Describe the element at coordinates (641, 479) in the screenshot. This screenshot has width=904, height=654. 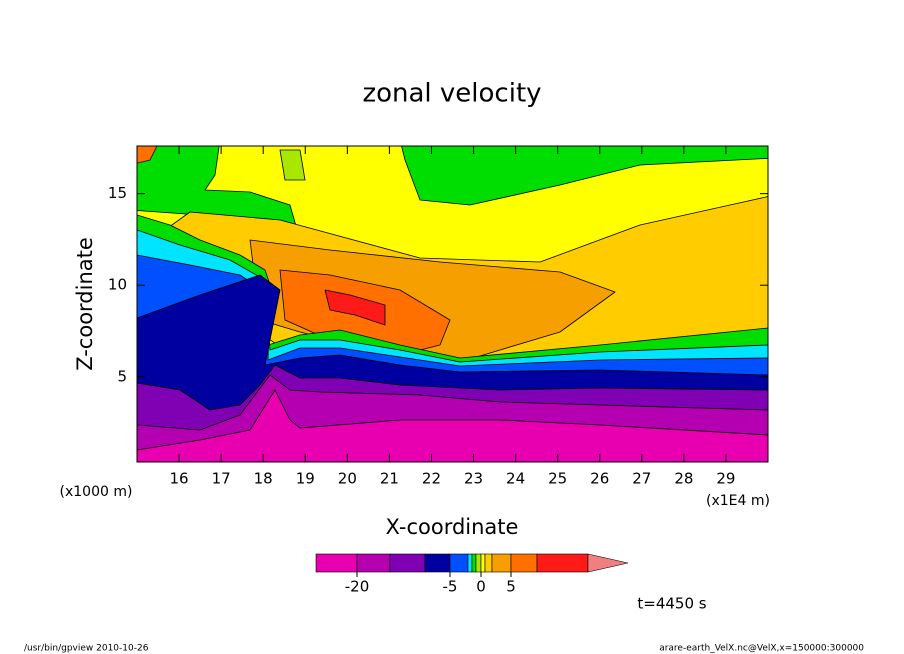
I see `x-tick-label: 27` at that location.